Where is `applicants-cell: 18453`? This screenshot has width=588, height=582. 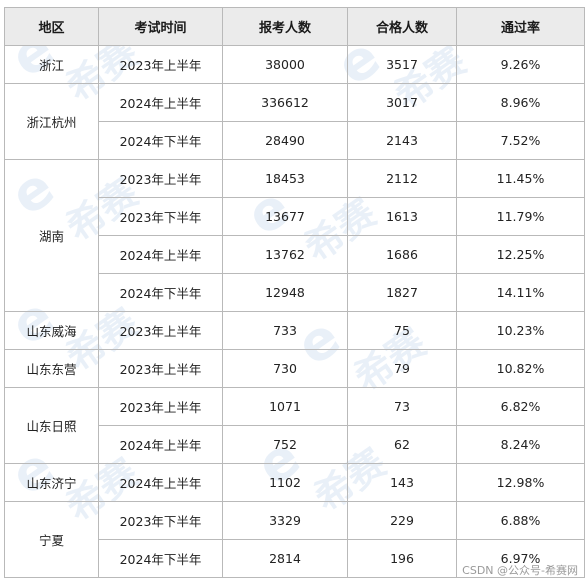 applicants-cell: 18453 is located at coordinates (285, 178).